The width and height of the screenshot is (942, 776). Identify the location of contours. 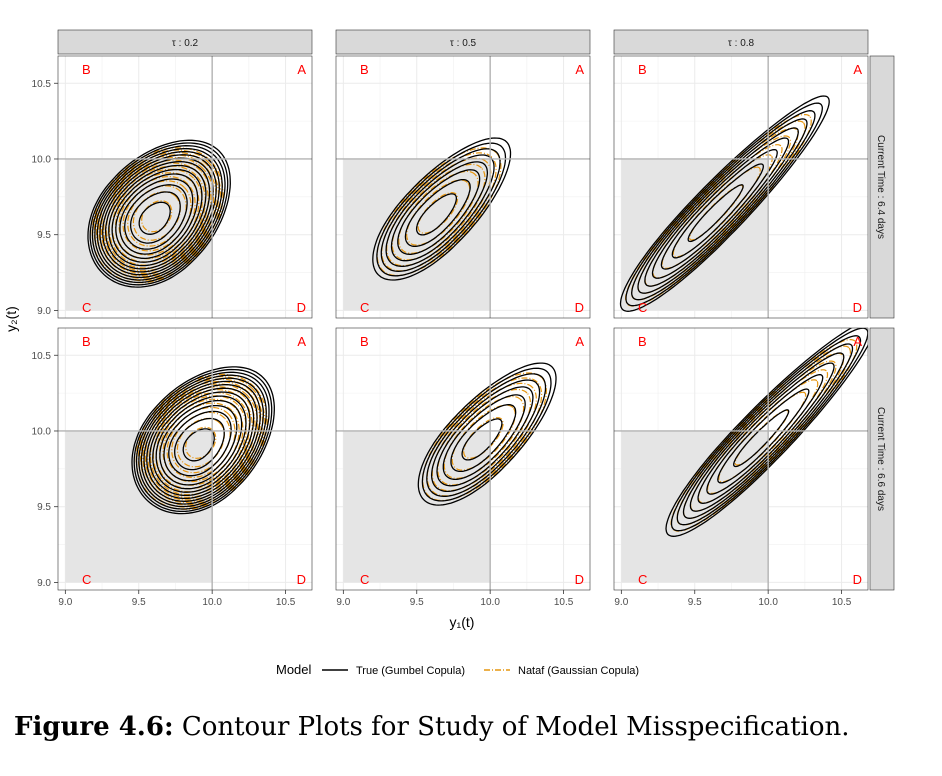
(442, 209).